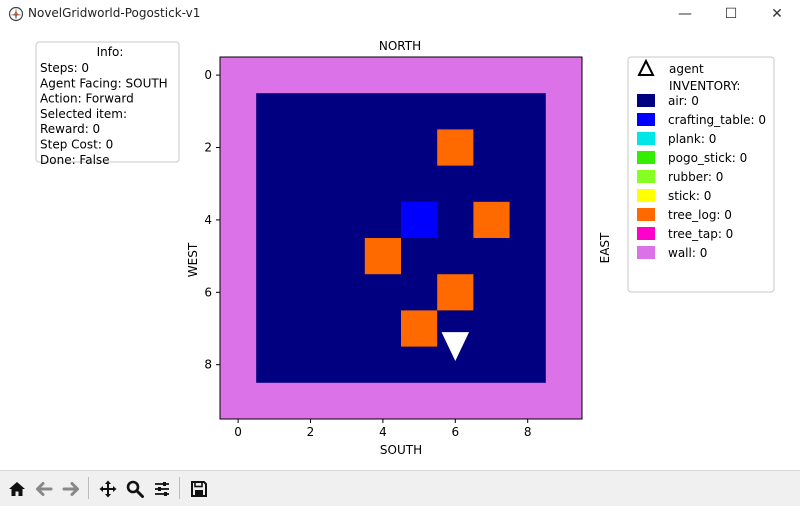  What do you see at coordinates (689, 196) in the screenshot?
I see `legend-item-label: stick: 0` at bounding box center [689, 196].